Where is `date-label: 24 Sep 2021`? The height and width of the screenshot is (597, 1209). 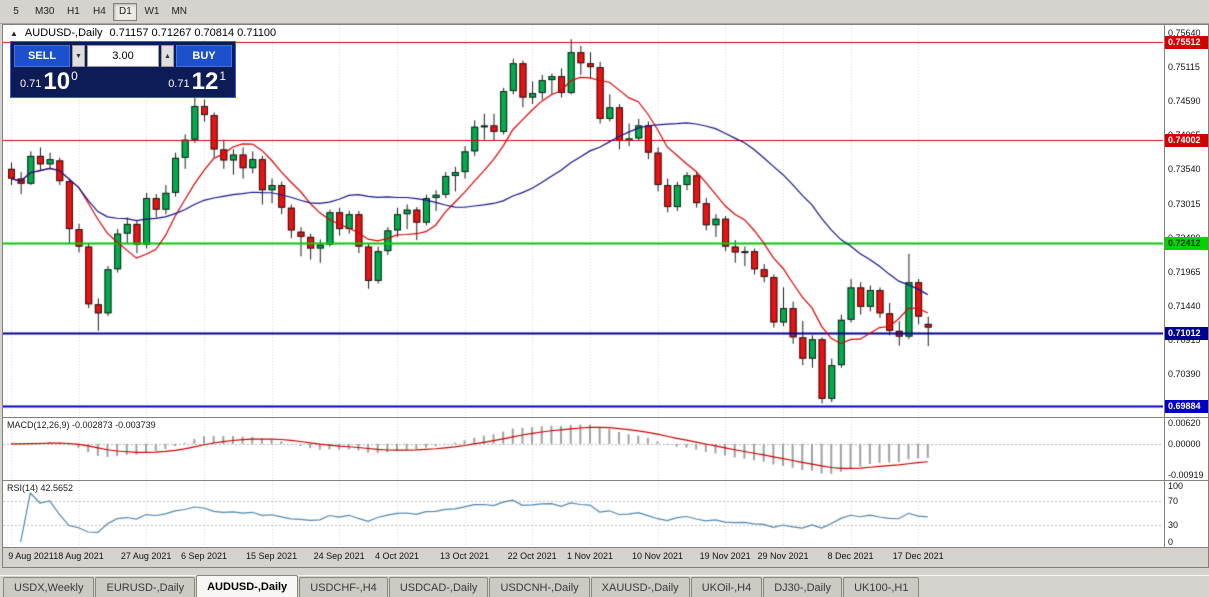 date-label: 24 Sep 2021 is located at coordinates (339, 556).